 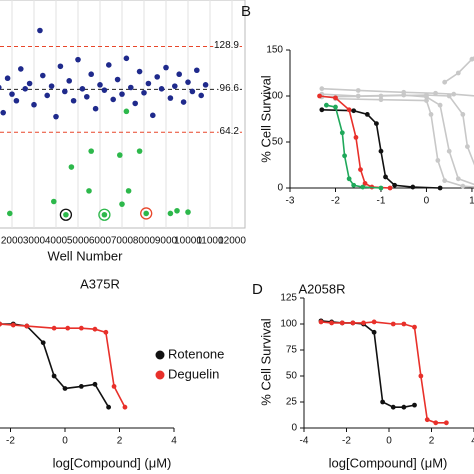 What do you see at coordinates (230, 88) in the screenshot?
I see `reference-label: 96.6` at bounding box center [230, 88].